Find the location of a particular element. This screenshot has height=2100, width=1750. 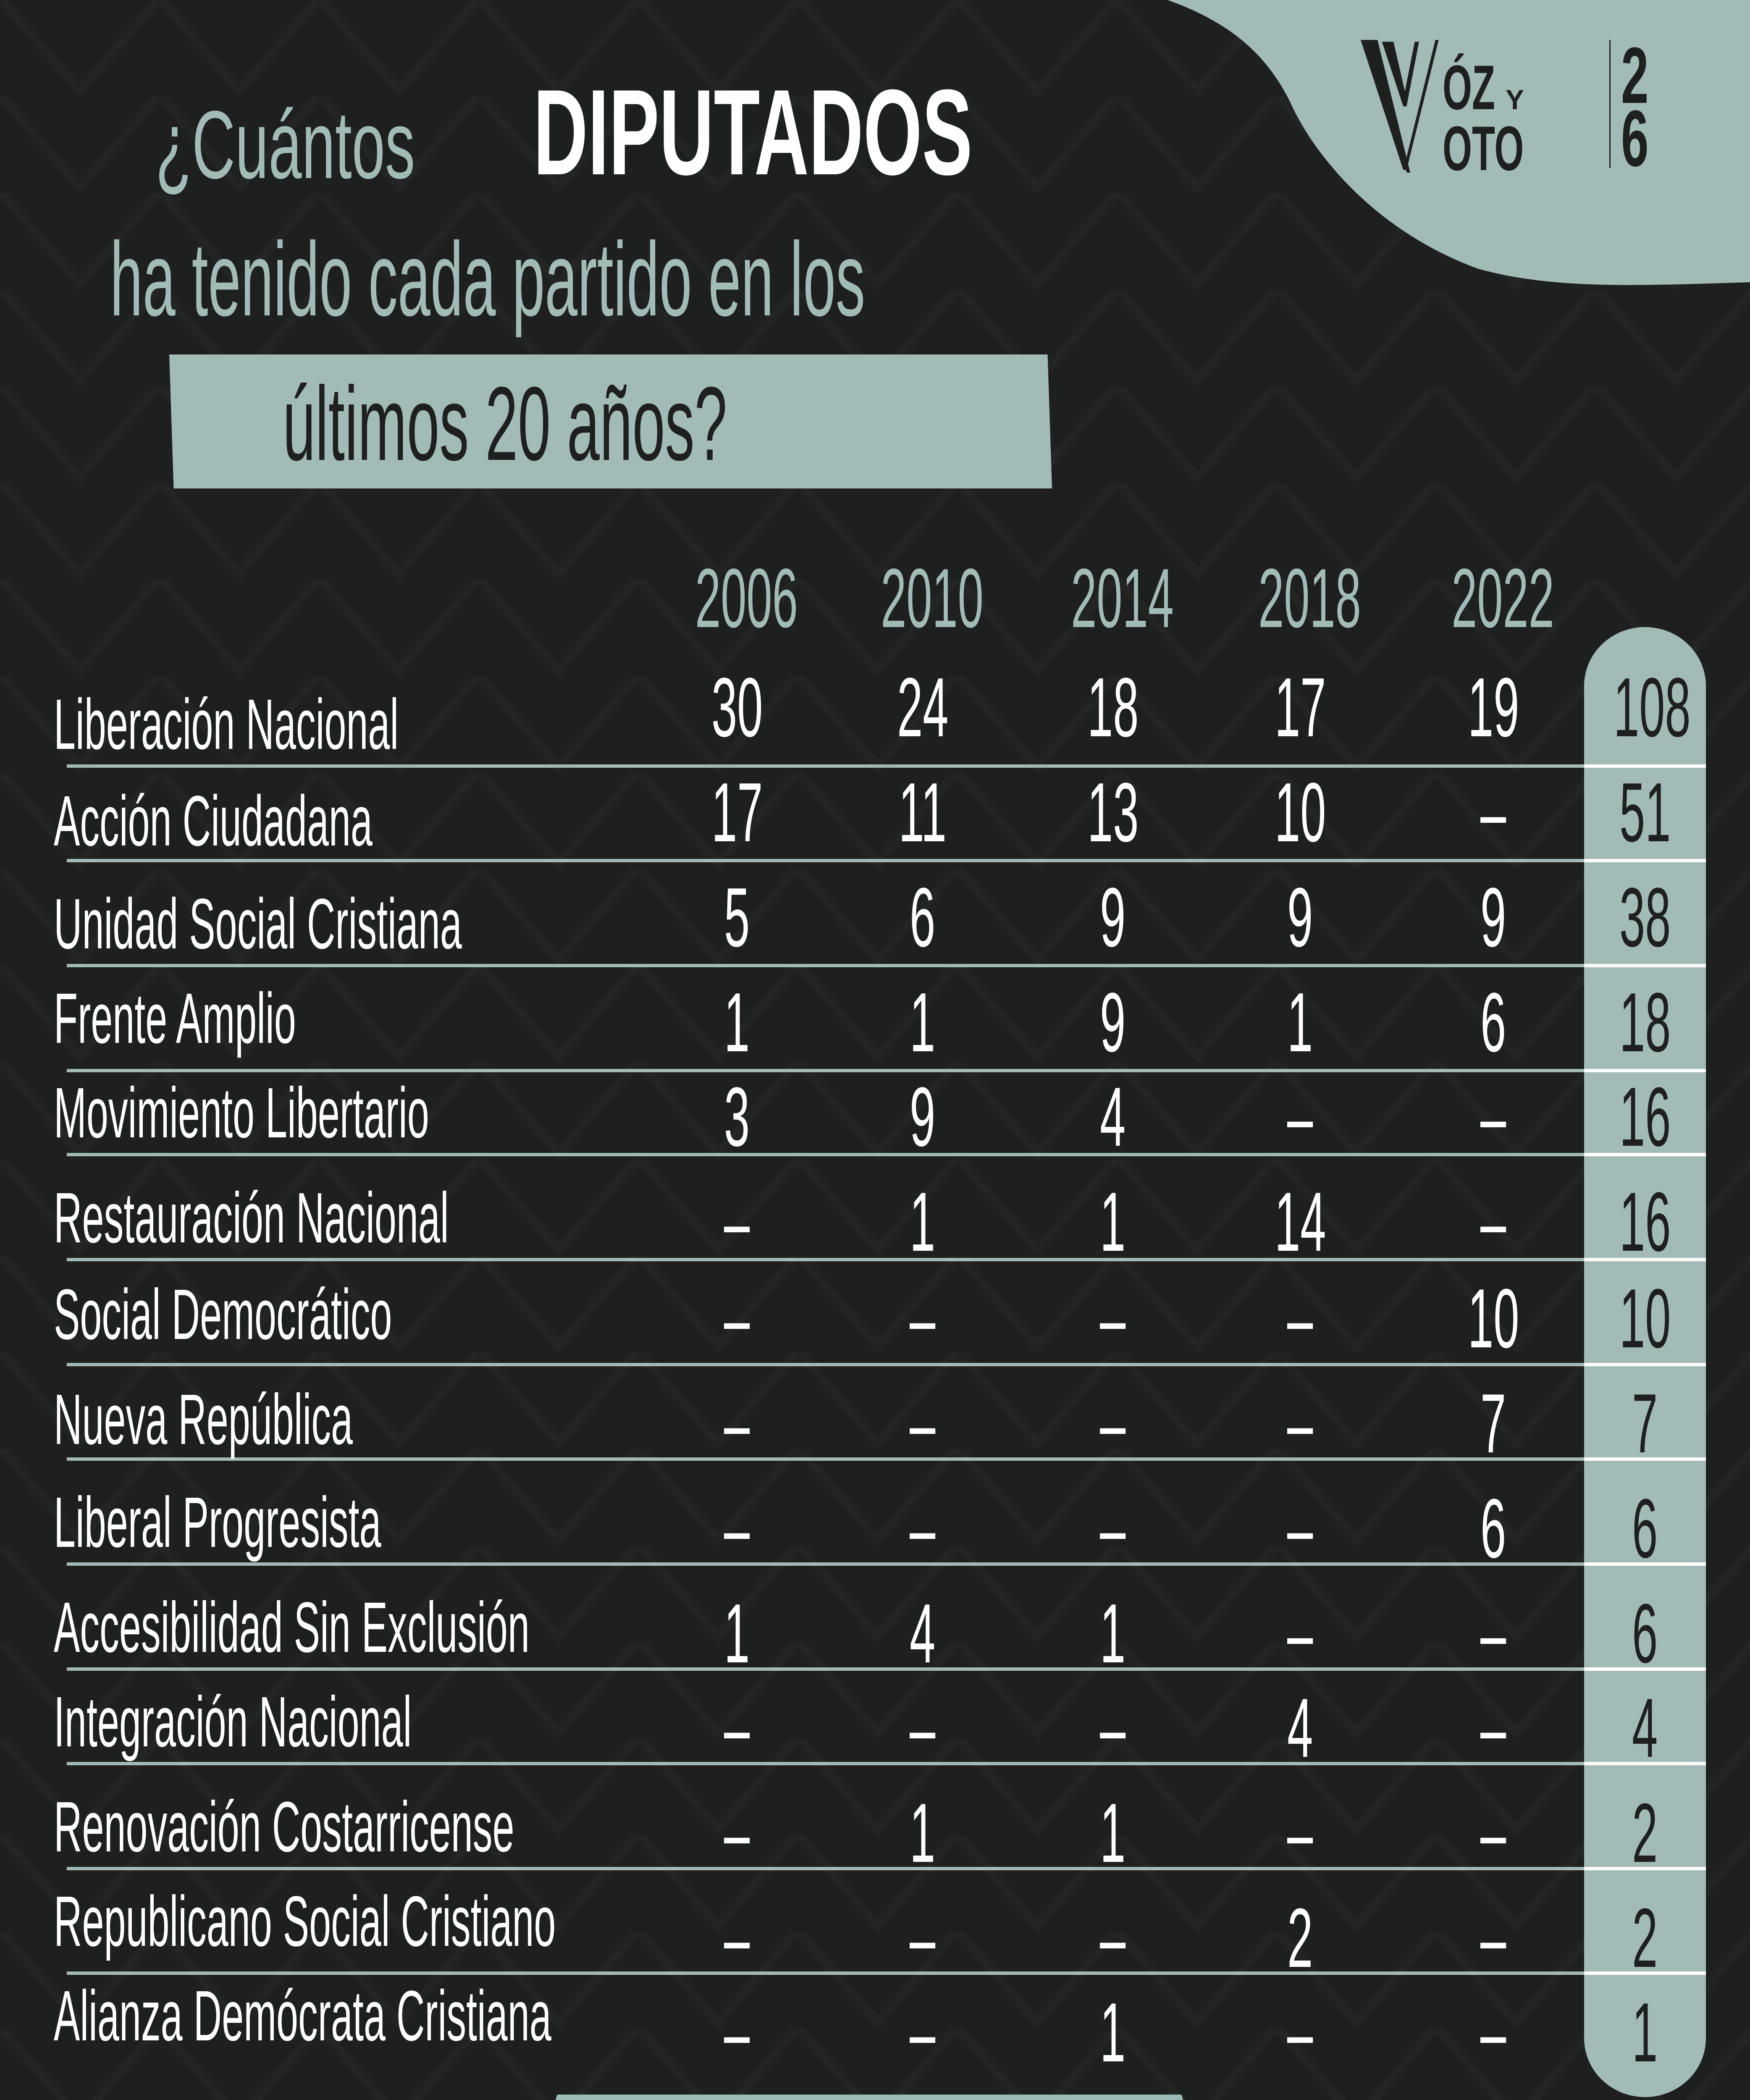

table-cell-2014: 4 is located at coordinates (1113, 1117).